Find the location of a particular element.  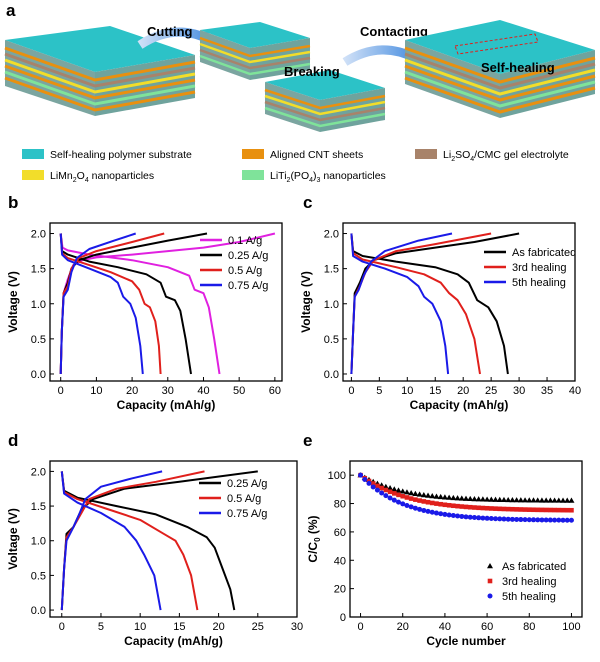

legend-label: 5th healing is located at coordinates (539, 283).